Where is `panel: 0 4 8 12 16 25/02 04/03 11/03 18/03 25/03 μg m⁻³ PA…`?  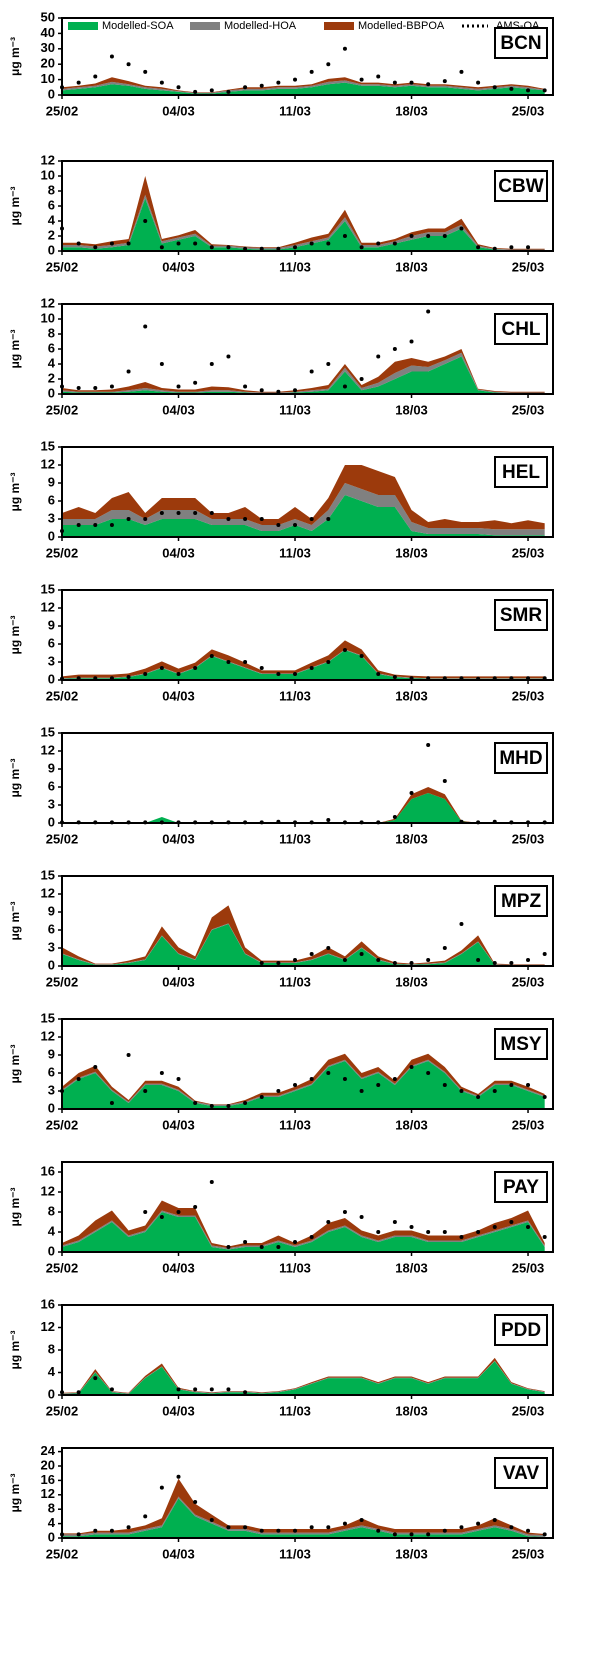
panel: 0 4 8 12 16 25/02 04/03 11/03 18/03 25/03 μg m⁻³ PA… is located at coordinates (281, 1218).